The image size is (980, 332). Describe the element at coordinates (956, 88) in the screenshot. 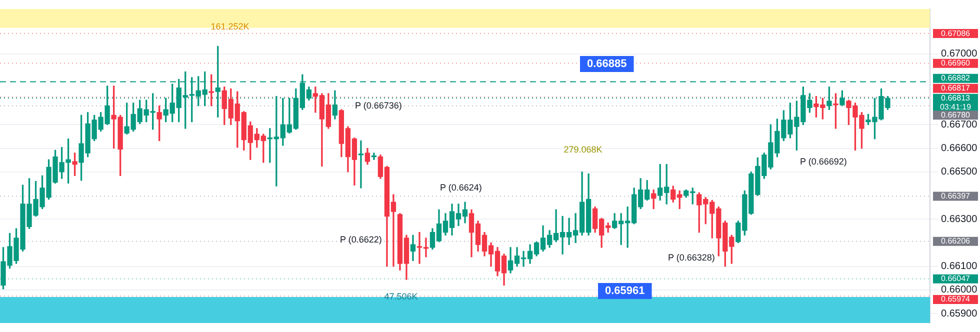

I see `ref-line-label: 0.66817` at that location.